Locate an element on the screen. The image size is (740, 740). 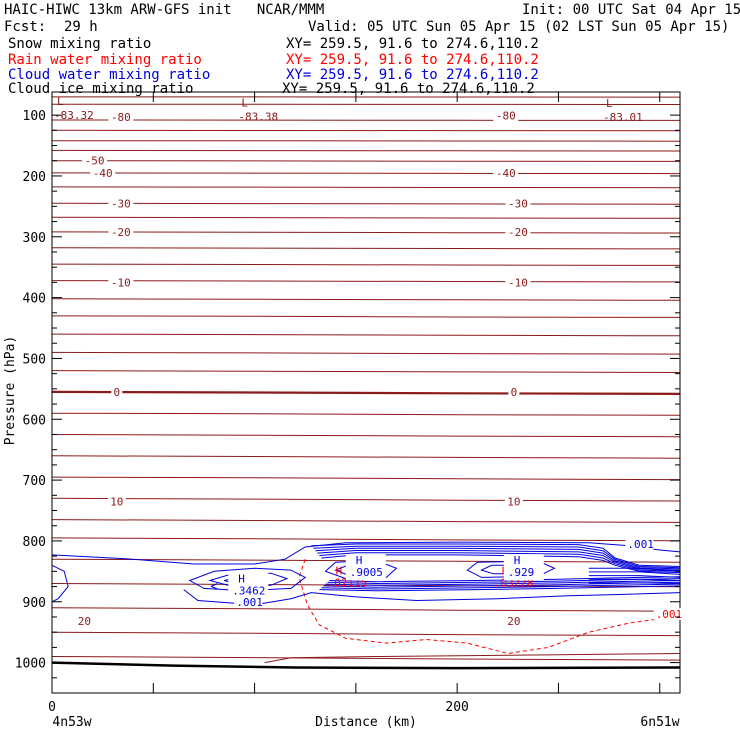
field-snow-name: Snow mixing ratio is located at coordinates (80, 44).